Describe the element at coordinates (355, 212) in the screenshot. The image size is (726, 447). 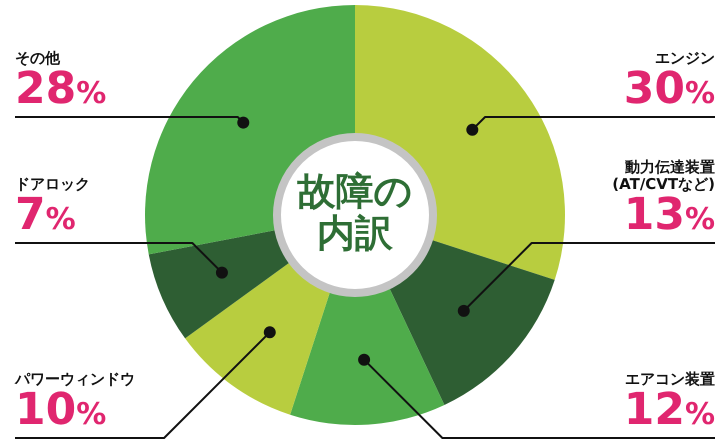
I see `text: 故障の内訳` at that location.